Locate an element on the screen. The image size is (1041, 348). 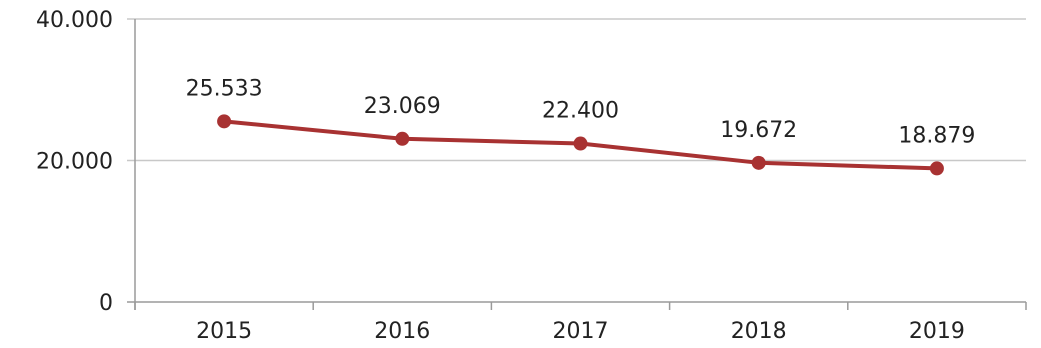
x-tick-label: 2015 is located at coordinates (224, 331).